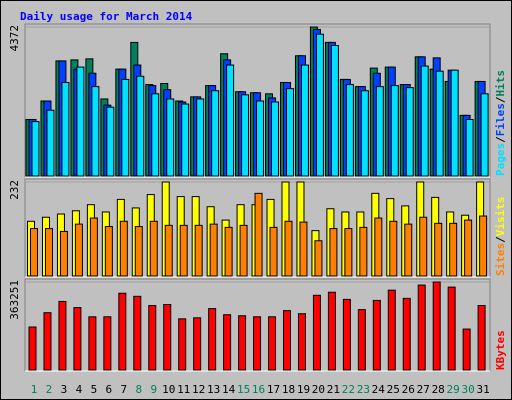 The image size is (512, 400). I want to click on legend-entry: Visits, so click(500, 217).